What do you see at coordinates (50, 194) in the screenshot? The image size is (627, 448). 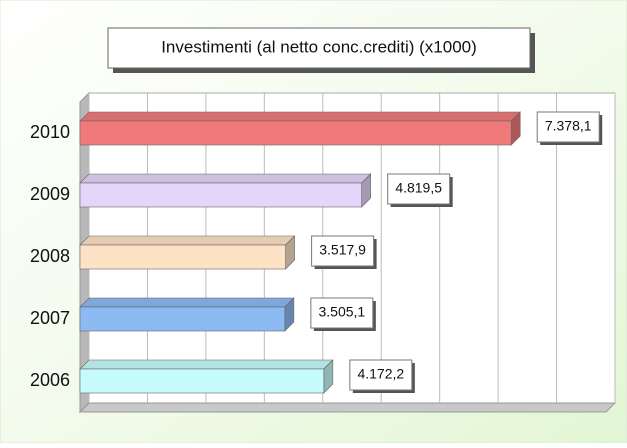 I see `y-tick-label: 2009` at bounding box center [50, 194].